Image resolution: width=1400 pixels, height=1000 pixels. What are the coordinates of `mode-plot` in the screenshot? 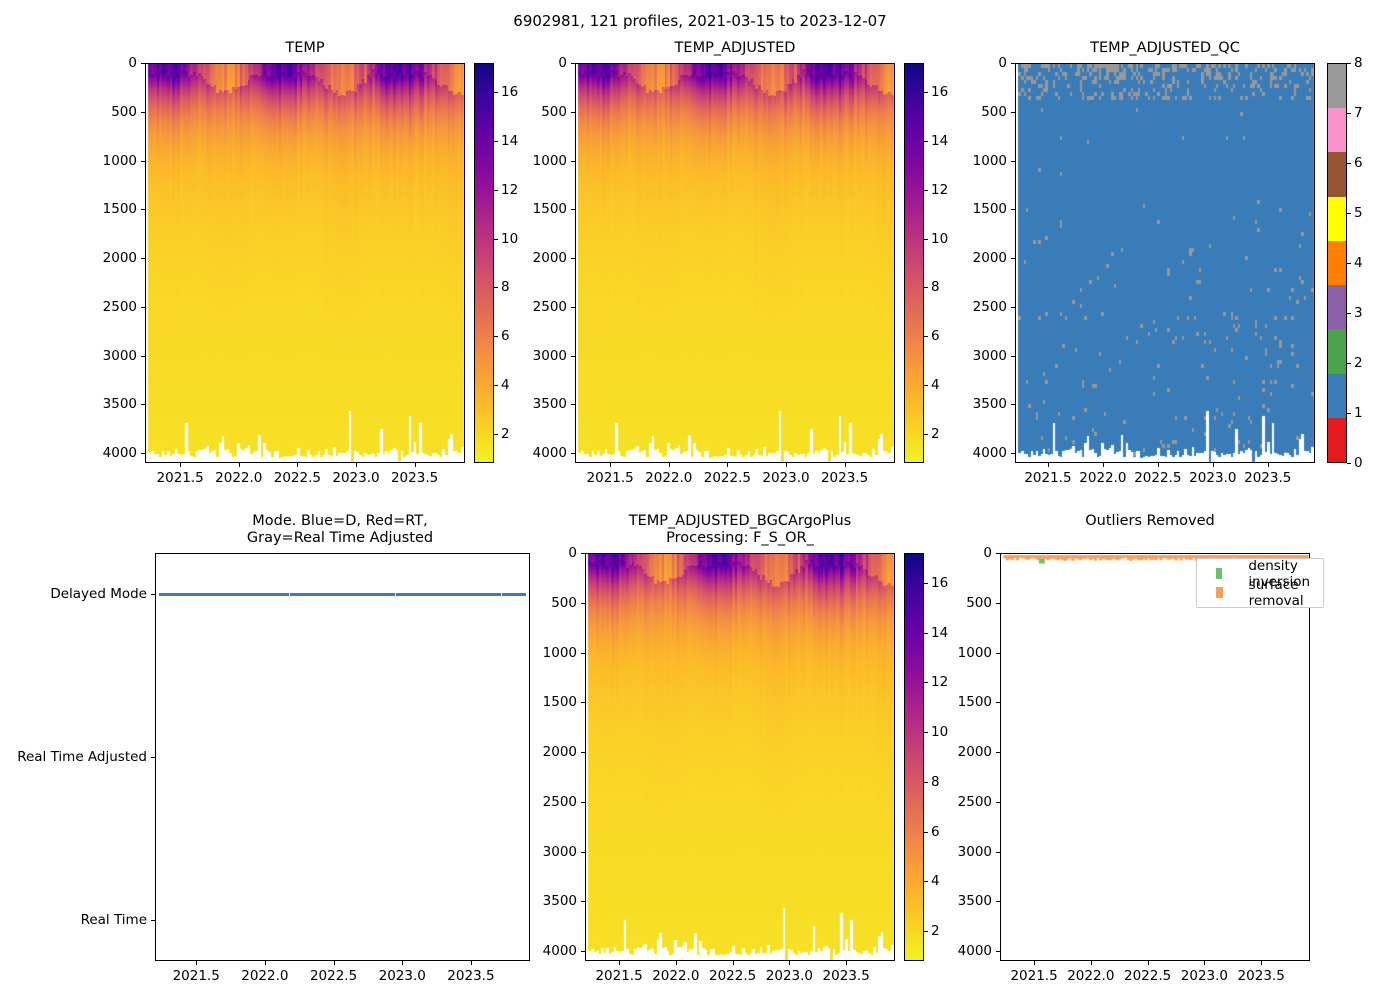 It's located at (342, 757).